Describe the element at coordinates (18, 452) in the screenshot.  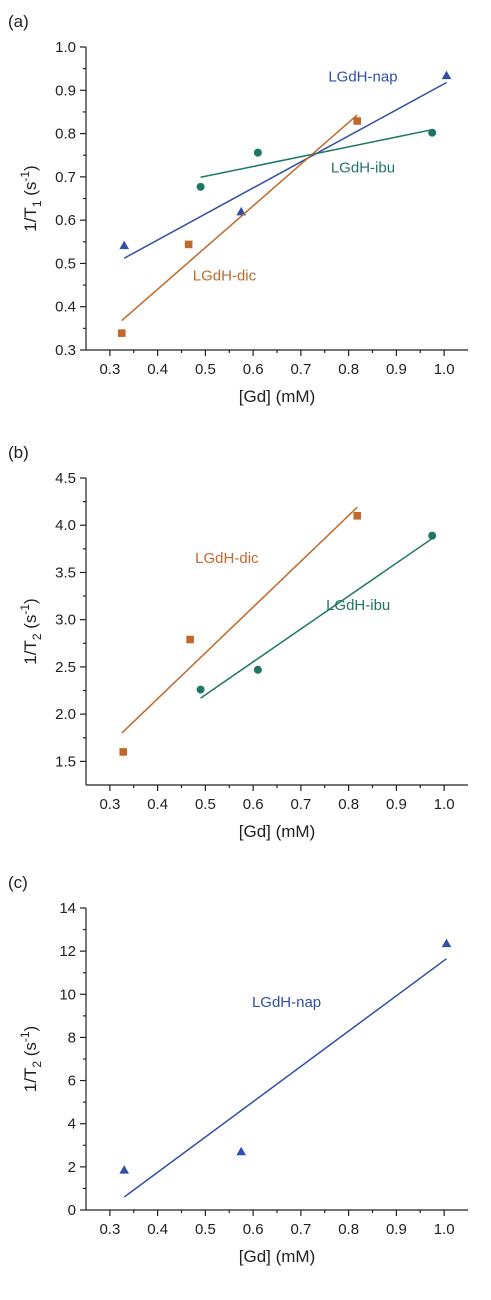
I see `panel-label: (b)` at that location.